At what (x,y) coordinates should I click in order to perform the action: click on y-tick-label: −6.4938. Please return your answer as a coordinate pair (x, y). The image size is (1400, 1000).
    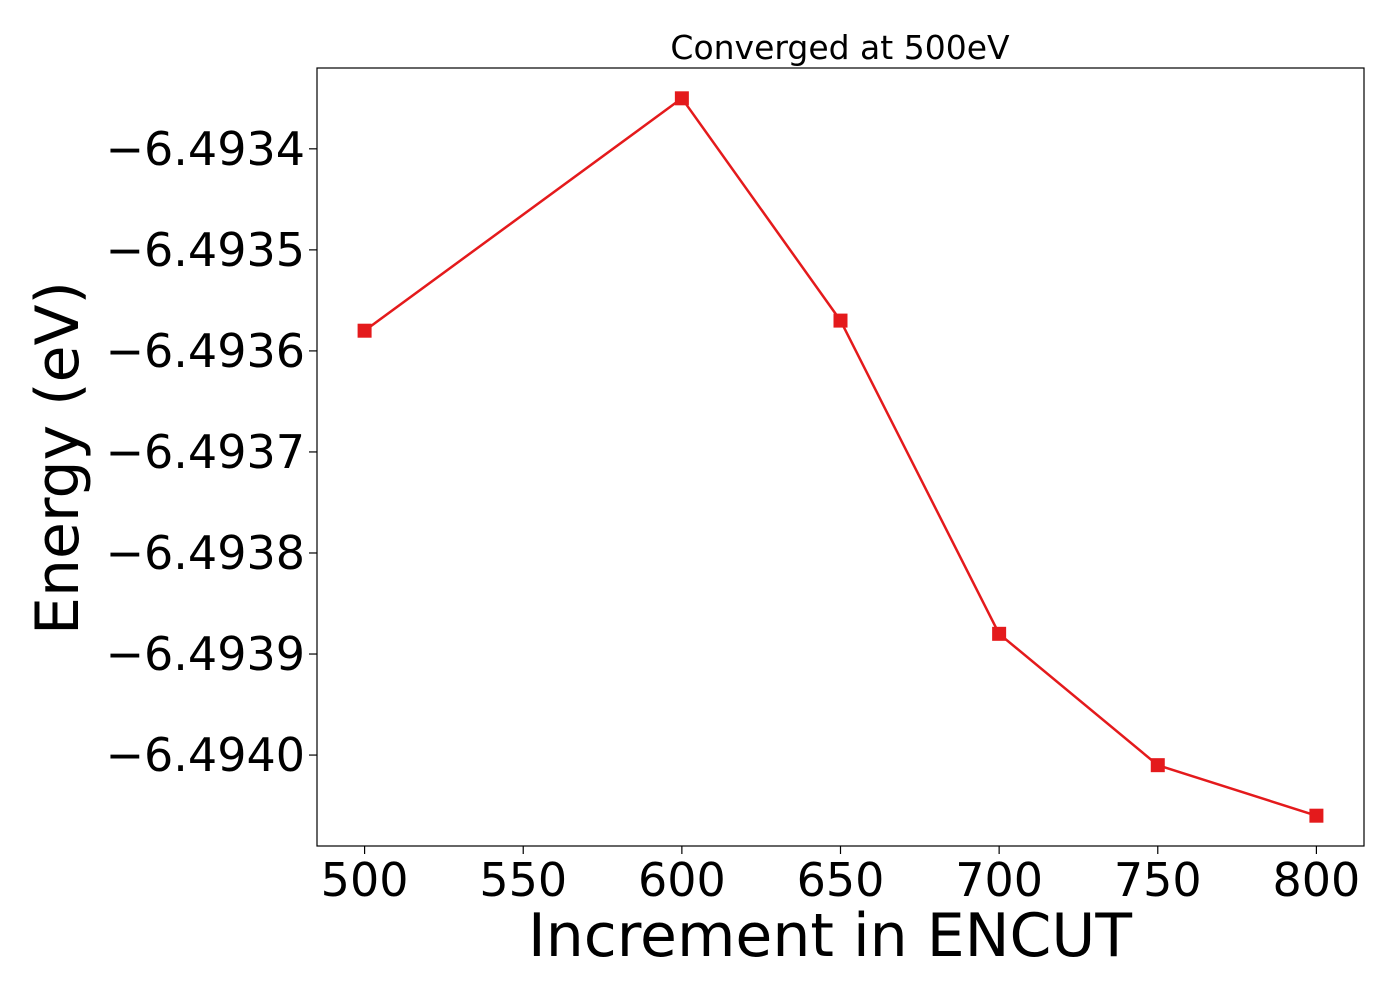
    Looking at the image, I should click on (206, 553).